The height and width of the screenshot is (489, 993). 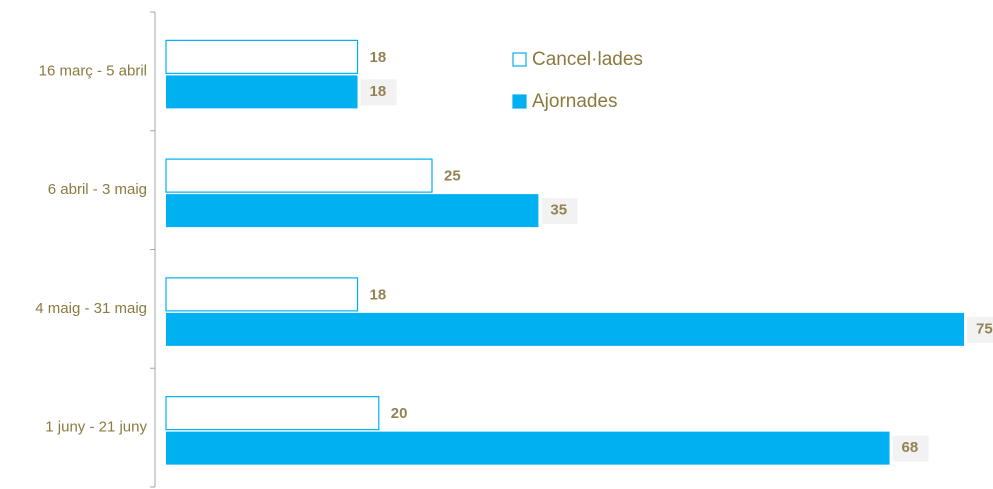 I want to click on category-label: 1 juny - 21 juny, so click(x=96, y=427).